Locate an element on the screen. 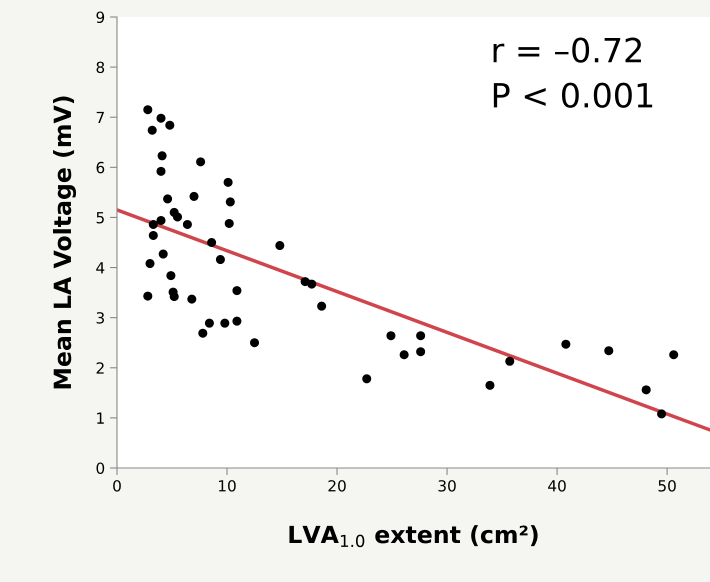 The width and height of the screenshot is (710, 582). x-tick-label: 20 is located at coordinates (337, 486).